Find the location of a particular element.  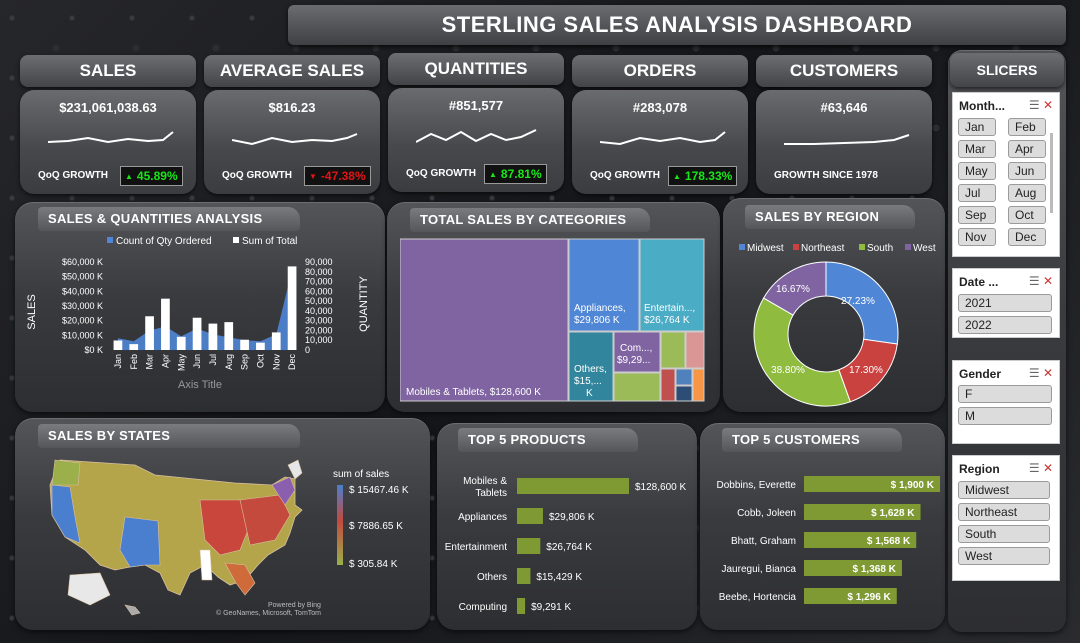

donut-label: 27.23% is located at coordinates (858, 301).